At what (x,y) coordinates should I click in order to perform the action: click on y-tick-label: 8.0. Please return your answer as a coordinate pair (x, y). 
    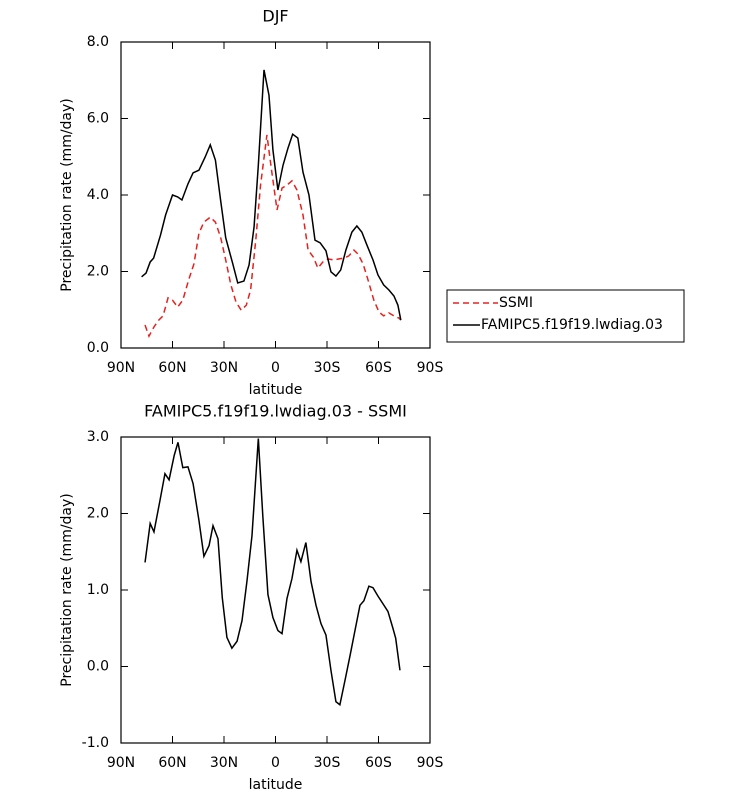
    Looking at the image, I should click on (98, 42).